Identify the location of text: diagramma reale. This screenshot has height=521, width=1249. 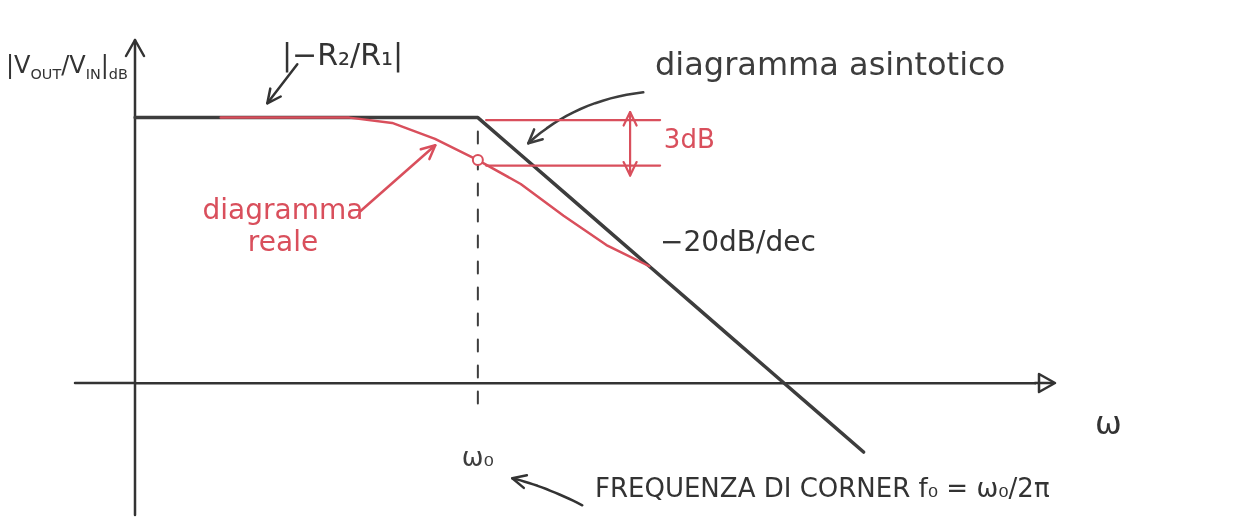
(283, 226).